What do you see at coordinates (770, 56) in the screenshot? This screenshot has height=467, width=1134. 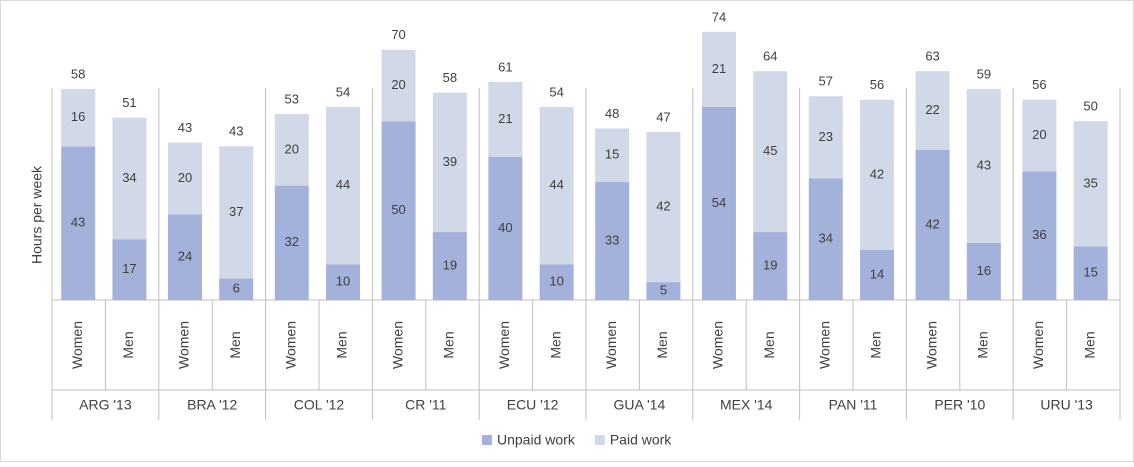 I see `total-label: 64` at bounding box center [770, 56].